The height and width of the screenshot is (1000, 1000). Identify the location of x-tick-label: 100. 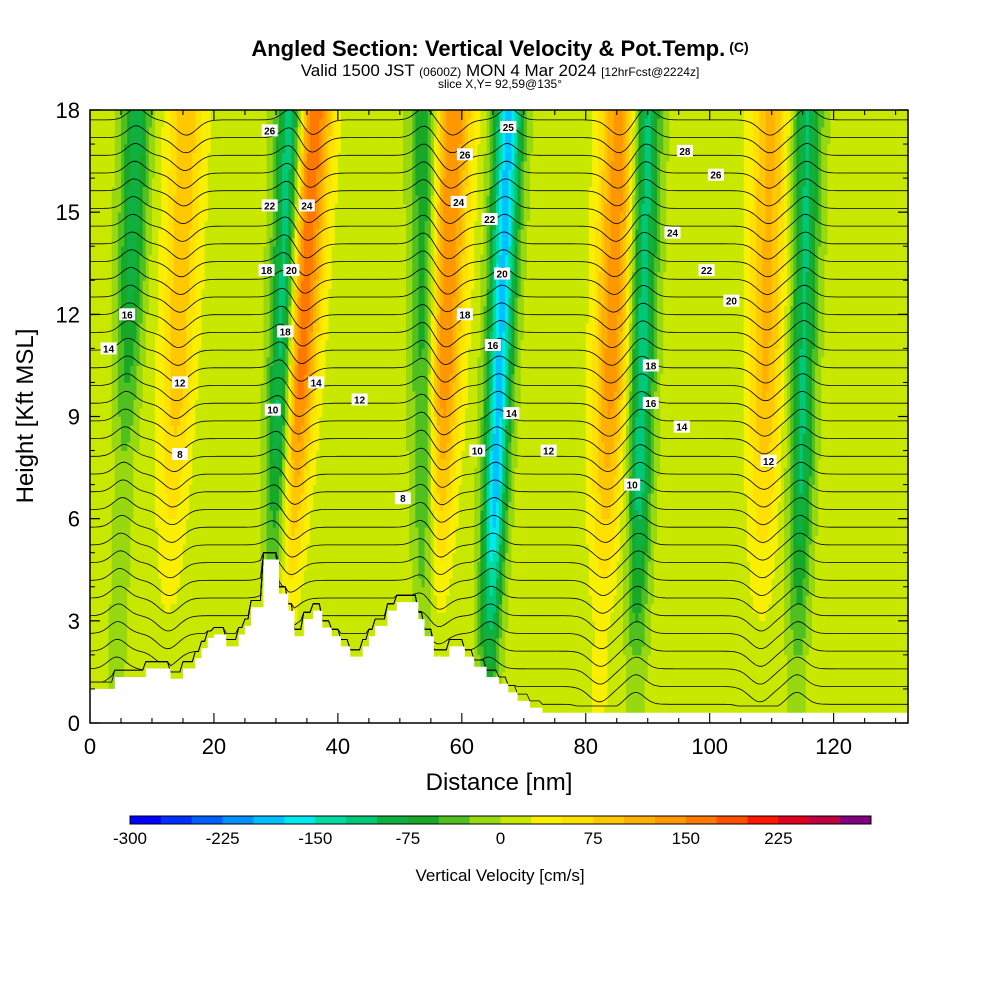
(709, 746).